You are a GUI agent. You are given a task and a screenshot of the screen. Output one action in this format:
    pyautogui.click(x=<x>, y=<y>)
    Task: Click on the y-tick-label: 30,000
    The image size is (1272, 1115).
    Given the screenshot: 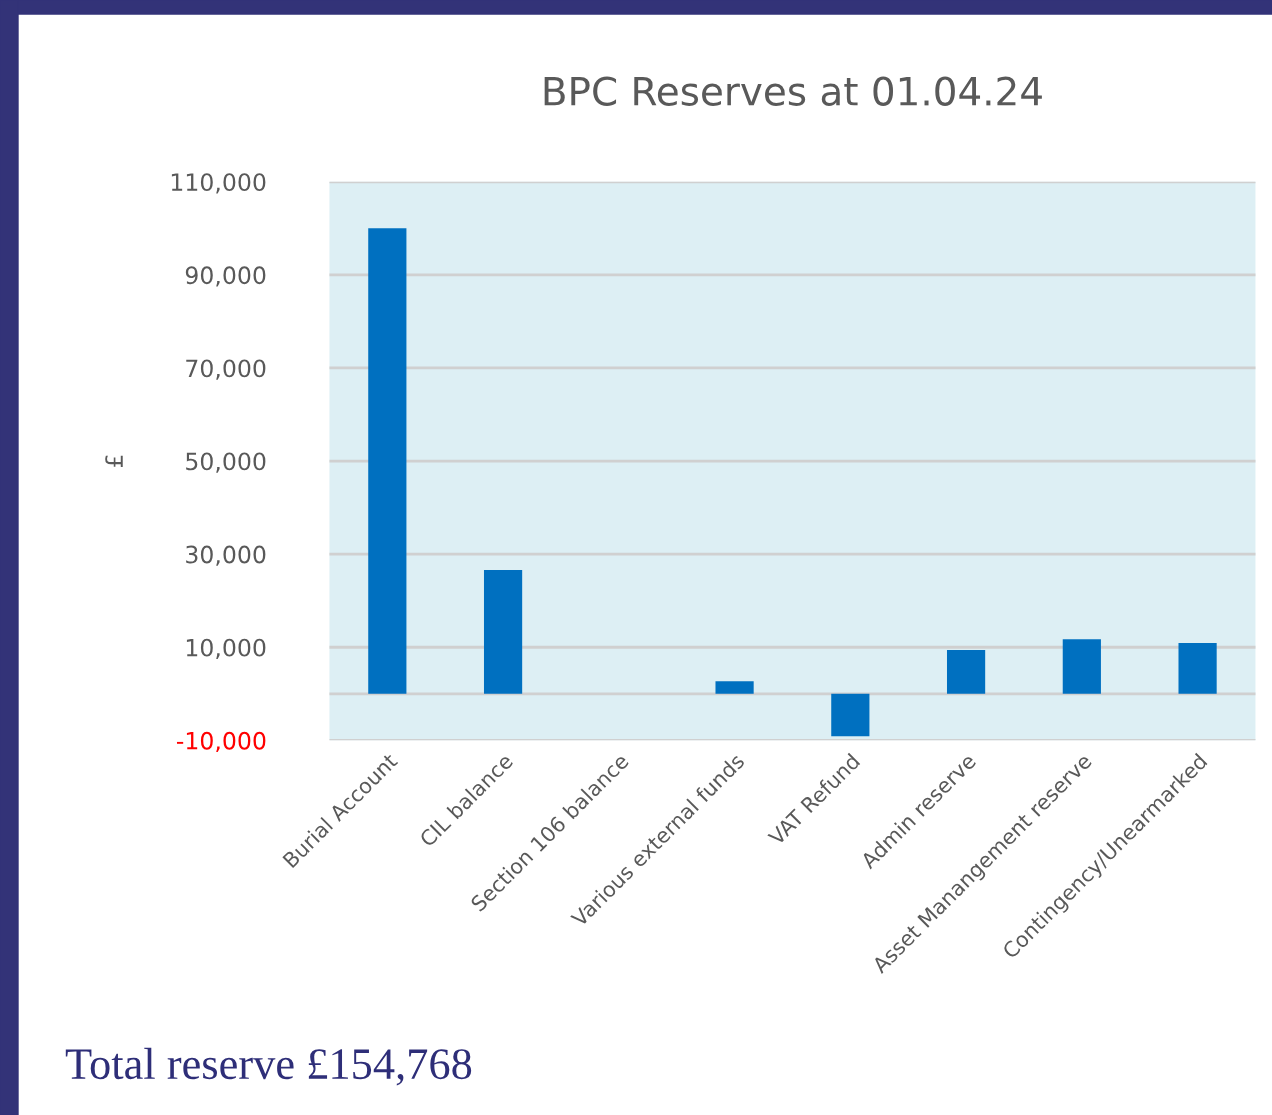 What is the action you would take?
    pyautogui.click(x=226, y=555)
    